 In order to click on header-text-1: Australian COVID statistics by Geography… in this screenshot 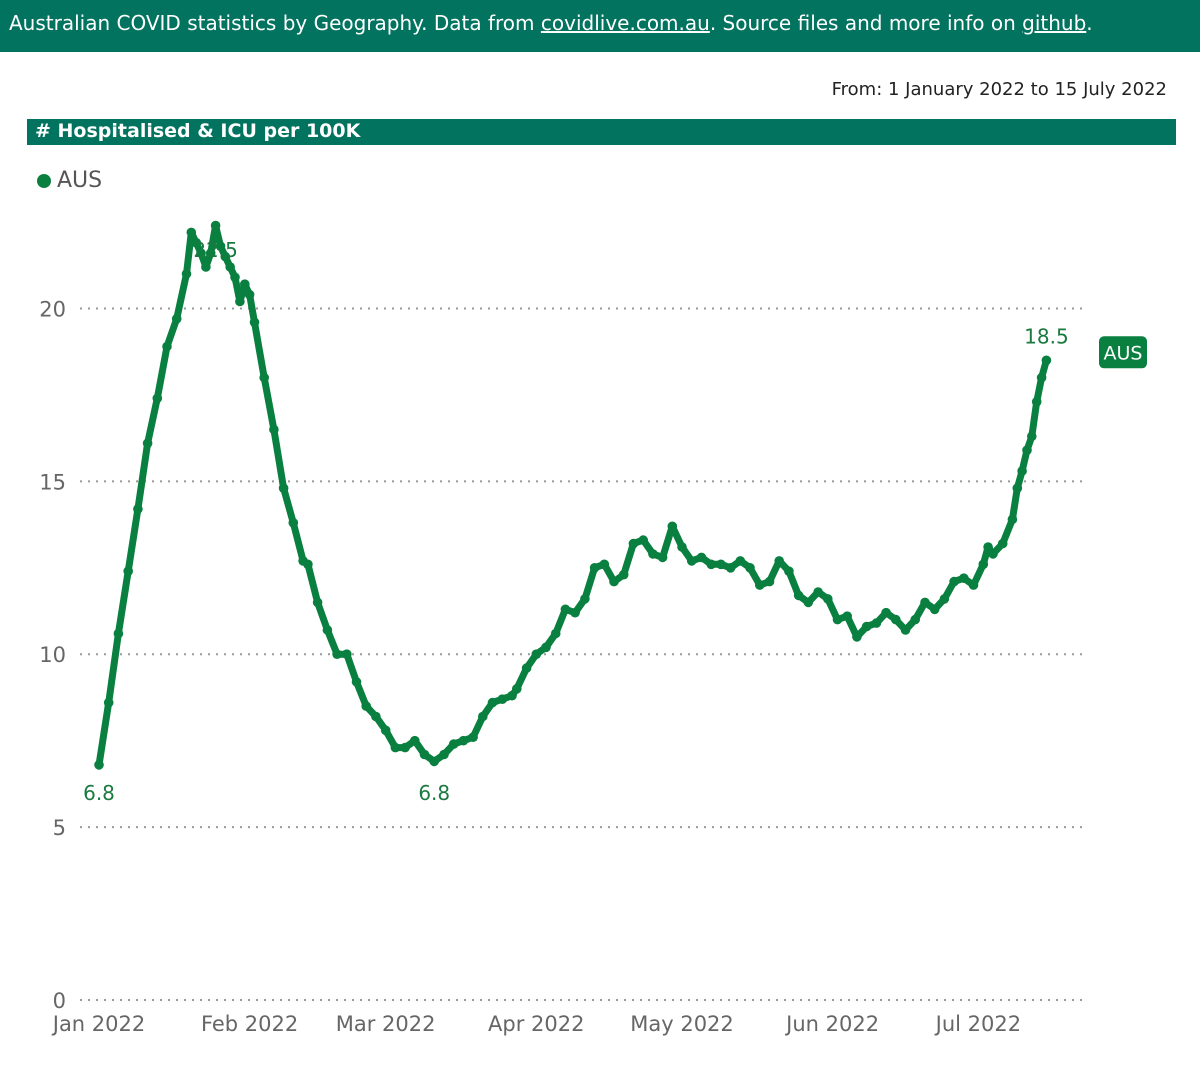, I will do `click(275, 23)`.